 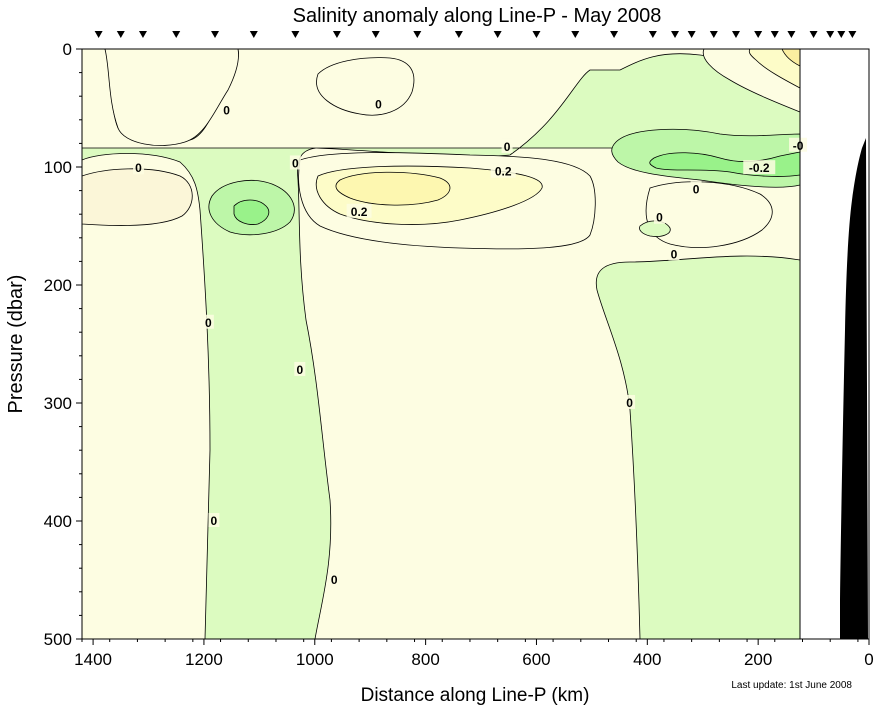 I want to click on x-tick-label: 400, so click(x=647, y=659).